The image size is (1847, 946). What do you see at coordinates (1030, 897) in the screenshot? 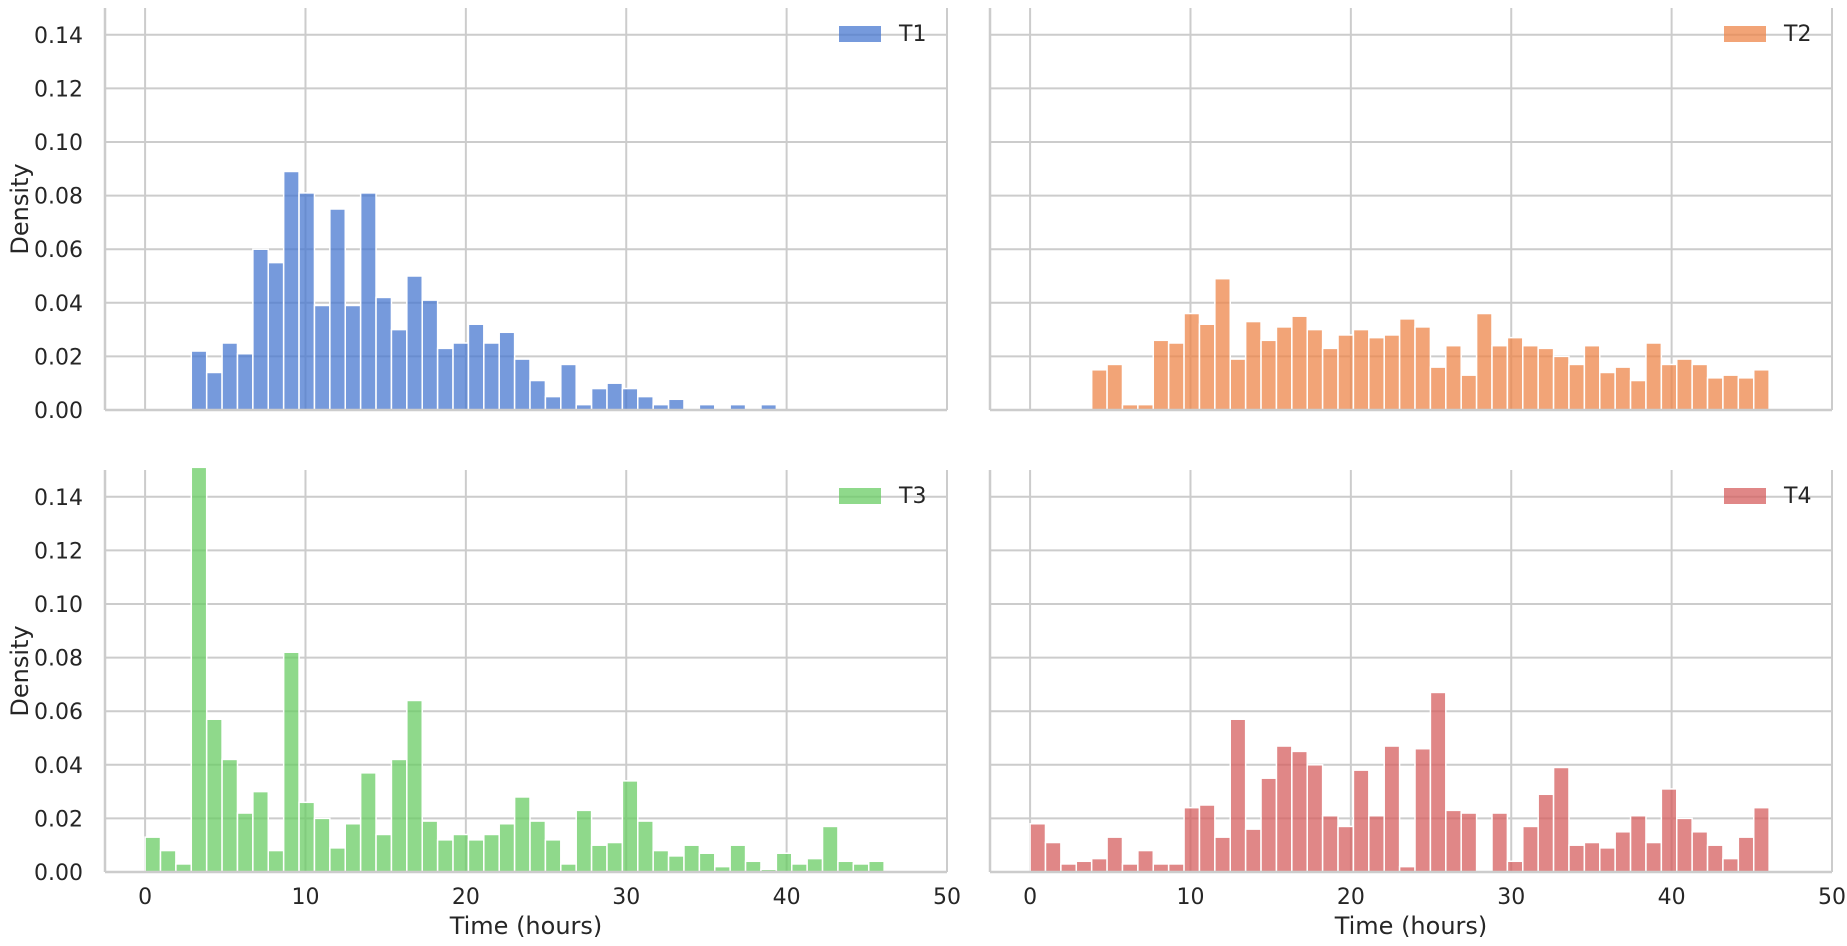
I see `x-tick-label: 0` at bounding box center [1030, 897].